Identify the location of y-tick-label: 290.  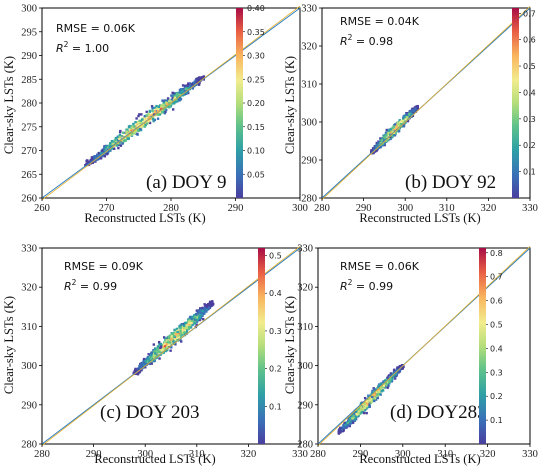
(29, 56).